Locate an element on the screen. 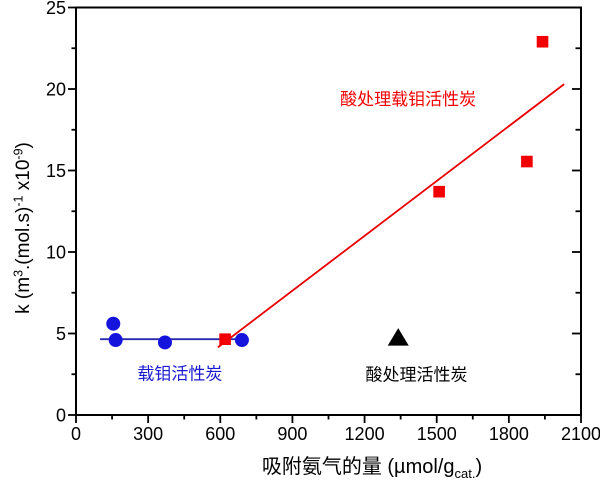 The height and width of the screenshot is (483, 600). right-axis-ticks is located at coordinates (576, 211).